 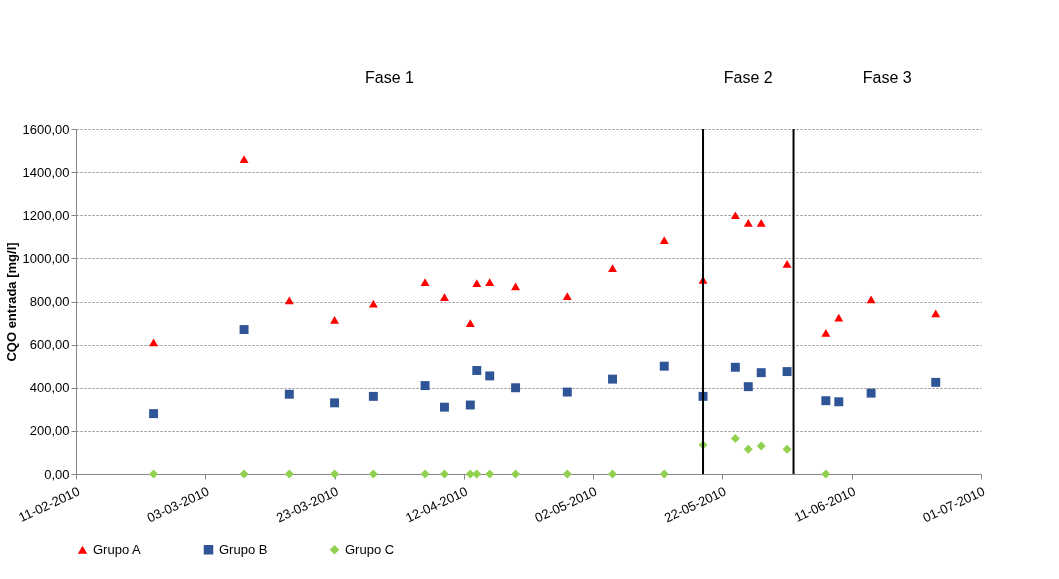 I want to click on y-tick-label: 200,00, so click(x=49, y=431).